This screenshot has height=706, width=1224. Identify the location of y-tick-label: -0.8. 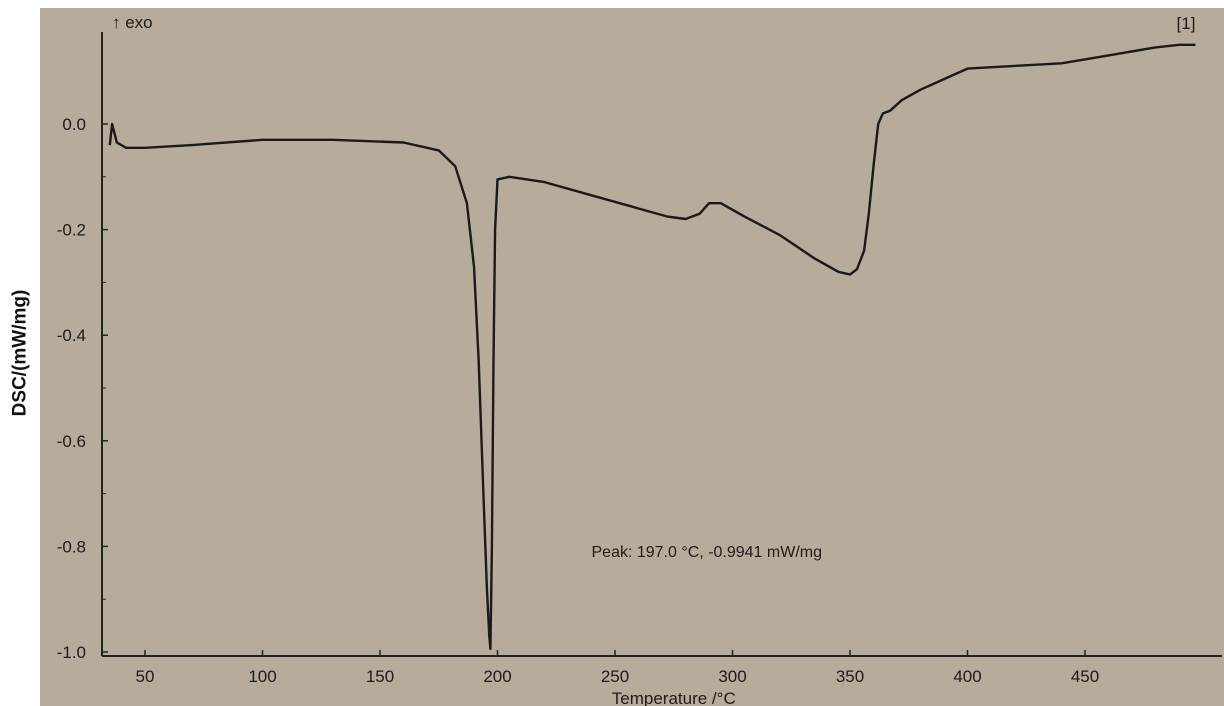
(71, 546).